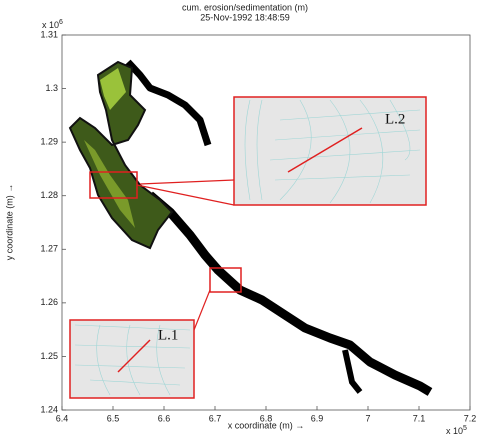  Describe the element at coordinates (266, 425) in the screenshot. I see `x-axis-label: x coordinate (m) →` at that location.